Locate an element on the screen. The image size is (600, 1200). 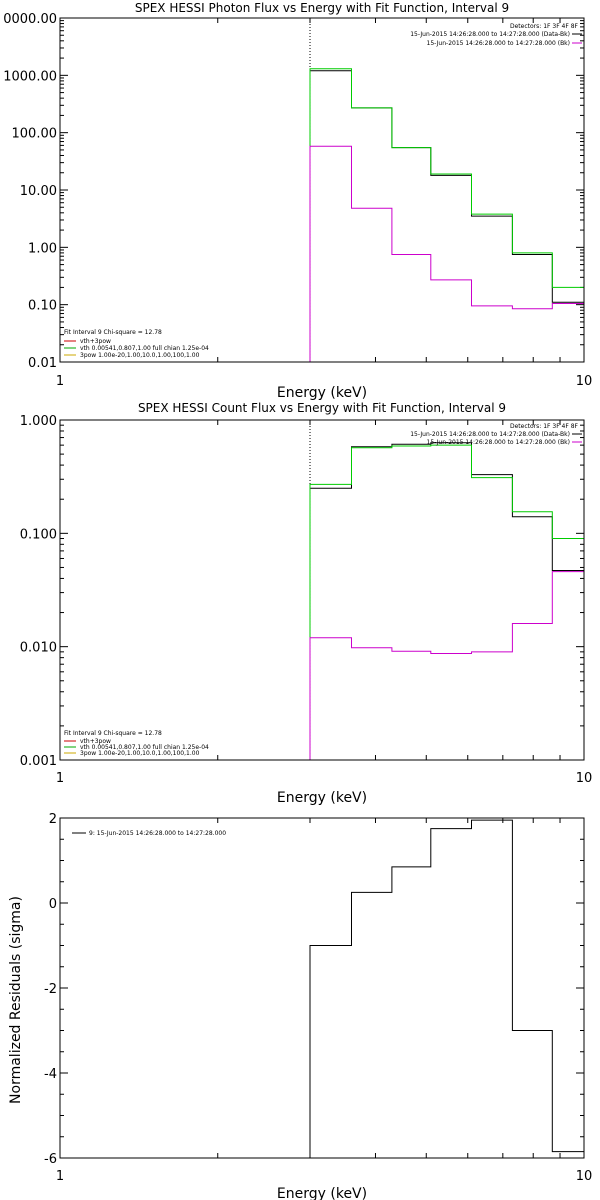
count-flux-ytick-label: 0.010 is located at coordinates (38, 648).